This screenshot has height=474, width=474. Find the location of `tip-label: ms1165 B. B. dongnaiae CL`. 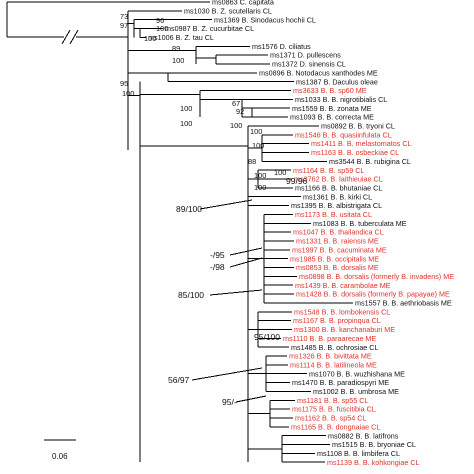

tip-label: ms1165 B. B. dongnaiae CL is located at coordinates (335, 426).